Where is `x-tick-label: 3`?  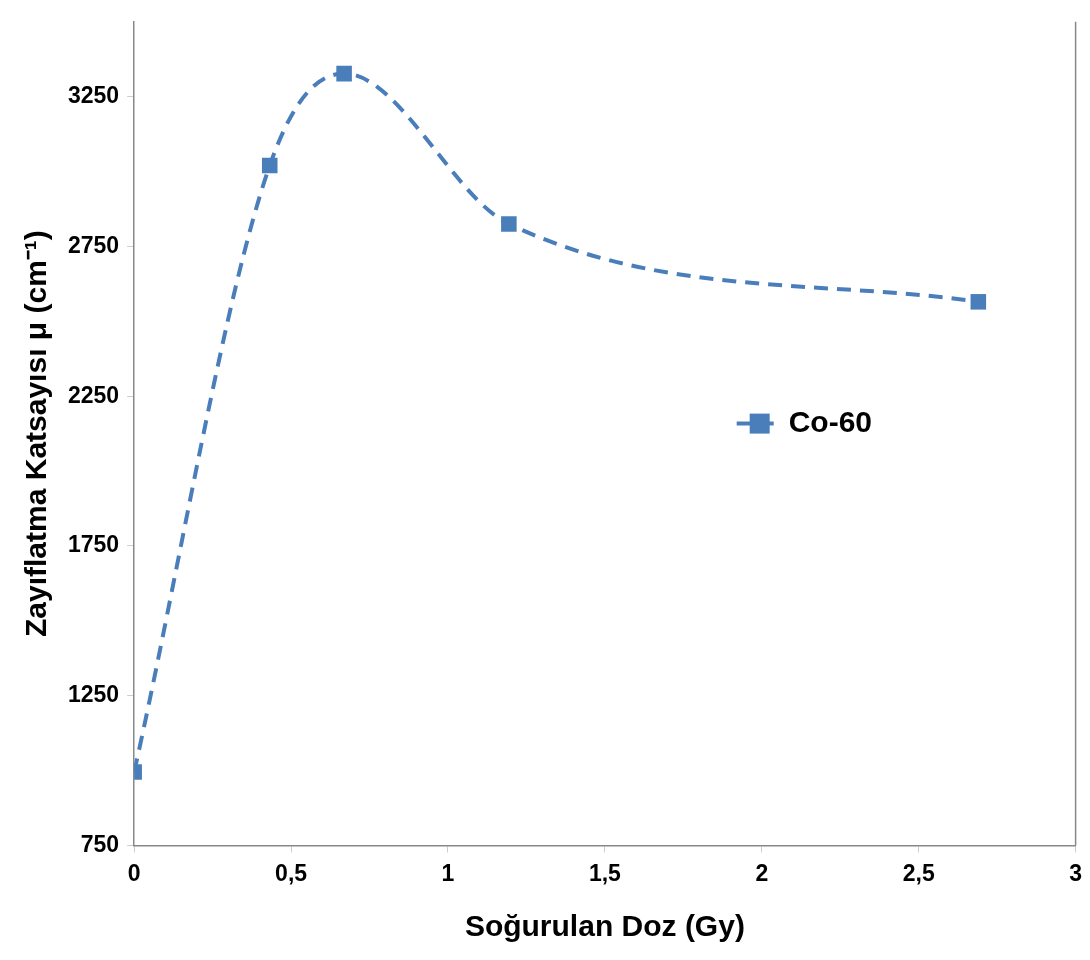 x-tick-label: 3 is located at coordinates (1075, 872).